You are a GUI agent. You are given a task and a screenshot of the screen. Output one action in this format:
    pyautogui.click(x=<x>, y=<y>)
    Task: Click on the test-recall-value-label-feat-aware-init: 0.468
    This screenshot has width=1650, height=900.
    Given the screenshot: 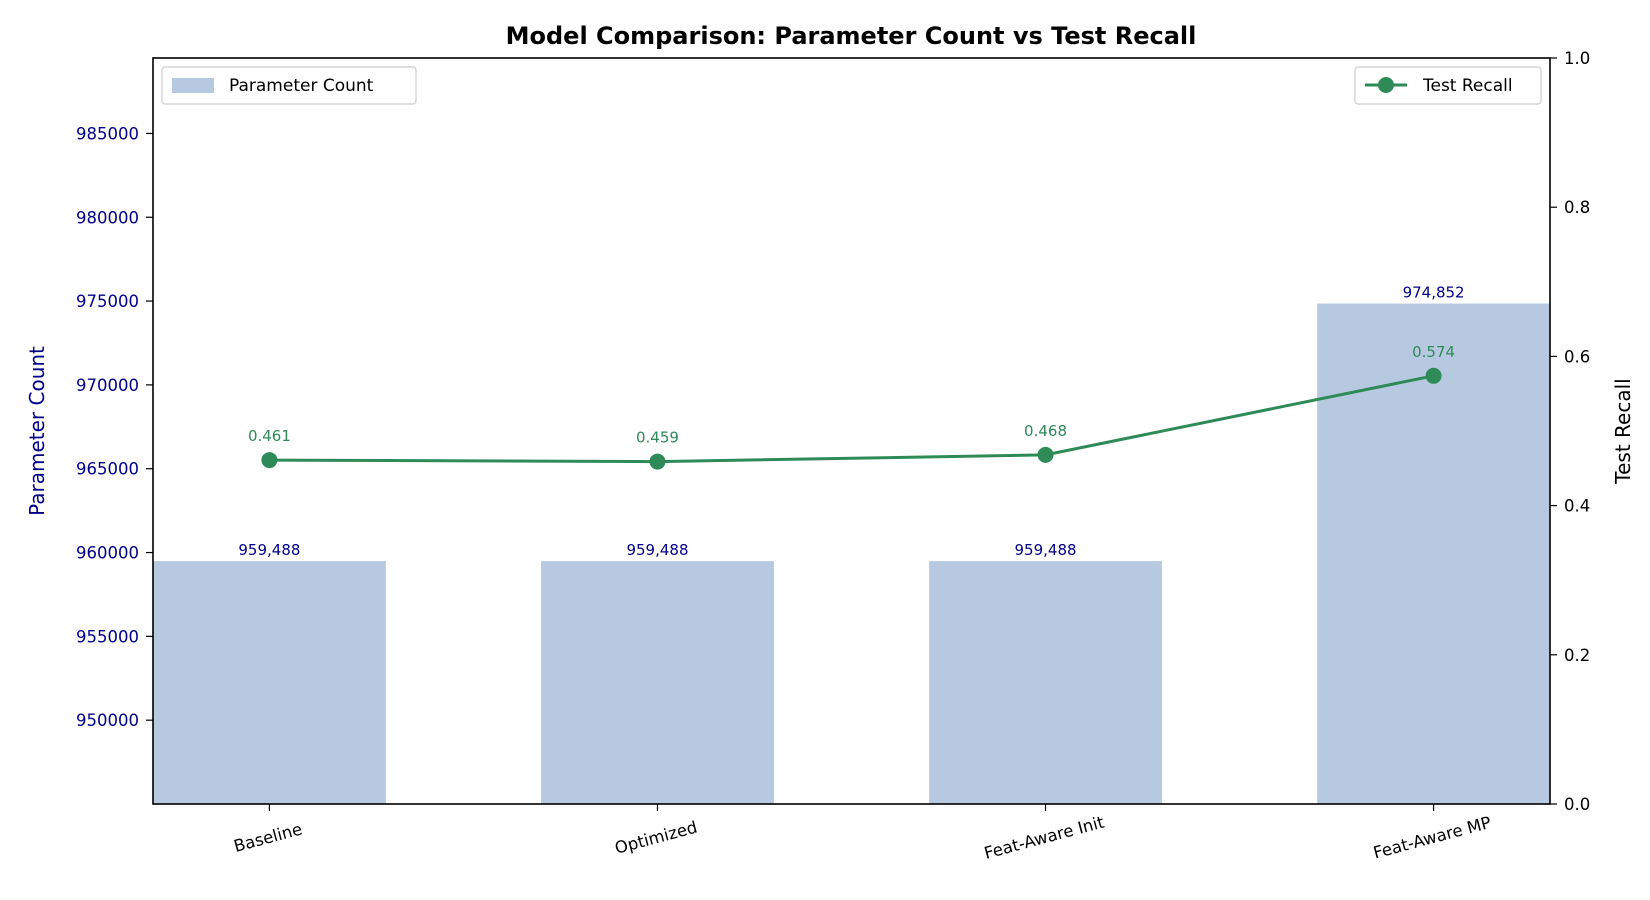 What is the action you would take?
    pyautogui.click(x=1045, y=431)
    